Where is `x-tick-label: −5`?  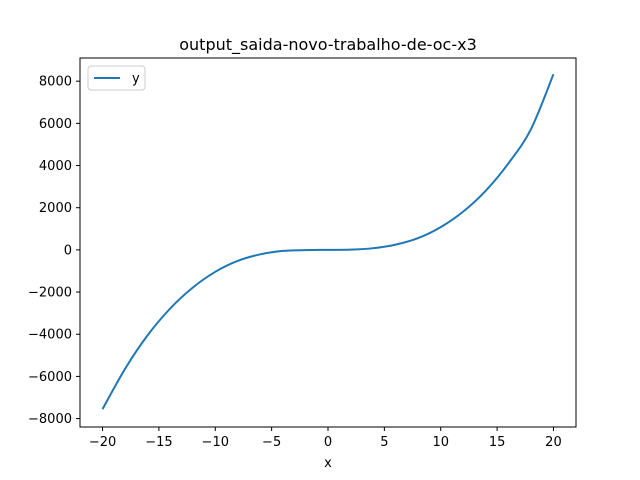 x-tick-label: −5 is located at coordinates (271, 442).